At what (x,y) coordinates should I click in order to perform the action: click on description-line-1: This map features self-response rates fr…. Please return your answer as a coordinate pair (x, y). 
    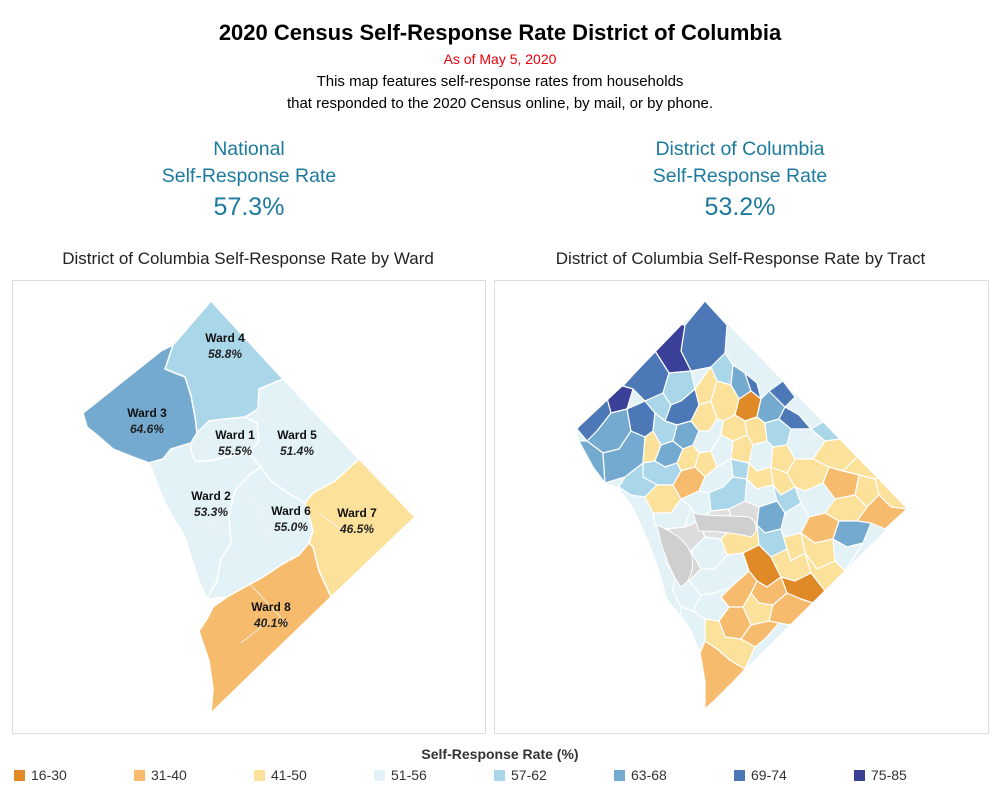
    Looking at the image, I should click on (500, 81).